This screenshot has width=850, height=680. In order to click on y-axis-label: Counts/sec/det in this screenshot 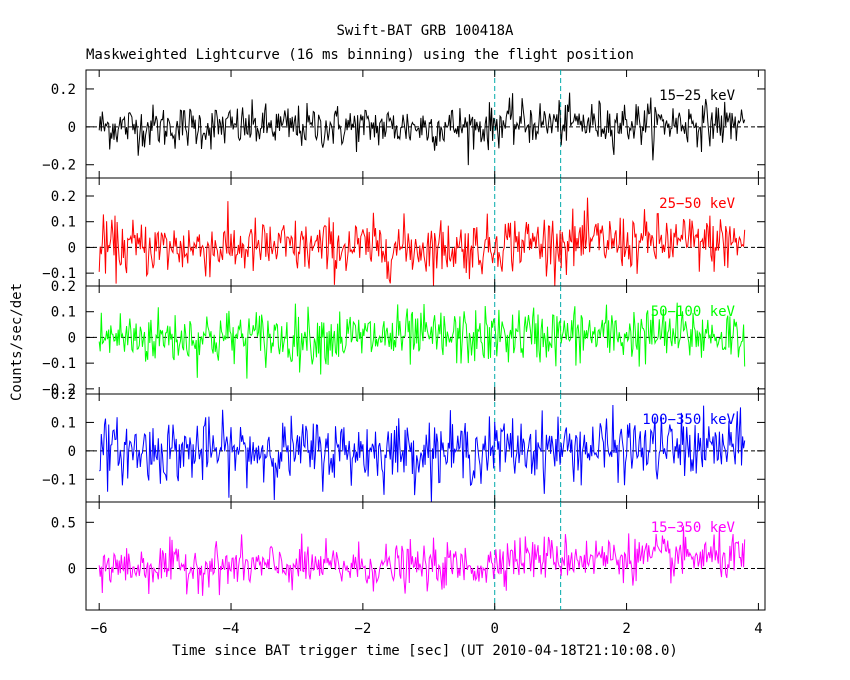, I will do `click(17, 342)`.